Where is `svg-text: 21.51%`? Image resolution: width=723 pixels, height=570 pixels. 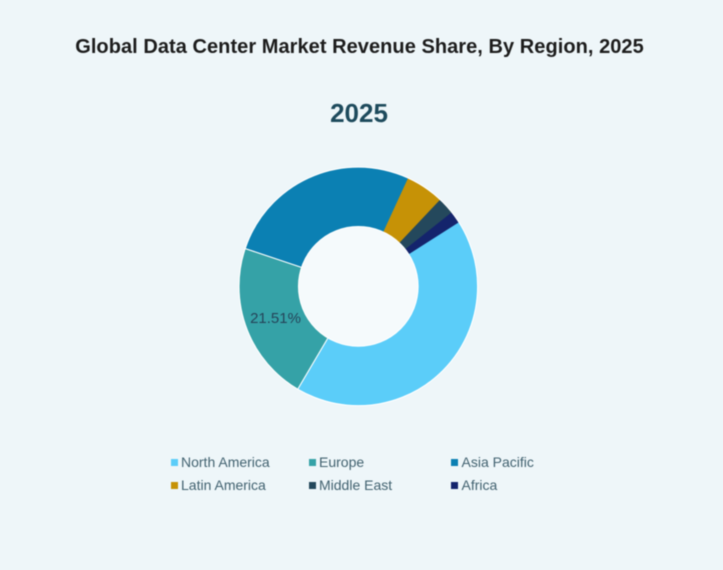 svg-text: 21.51% is located at coordinates (275, 318).